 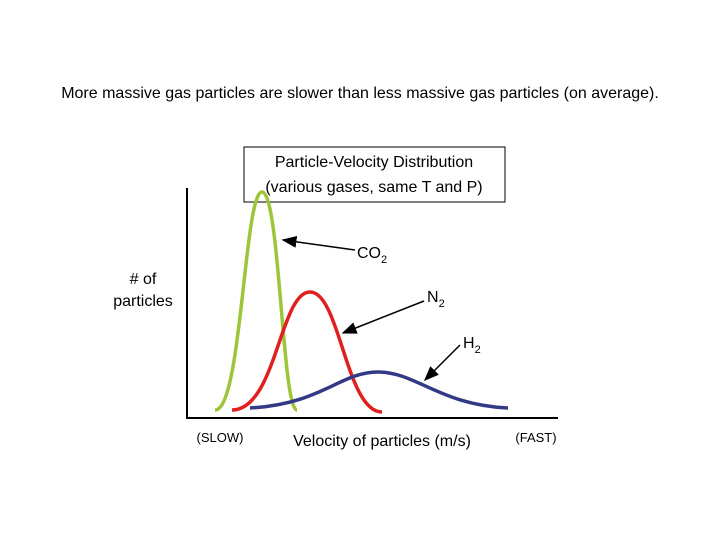 What do you see at coordinates (384, 260) in the screenshot?
I see `co2-subscript: 2` at bounding box center [384, 260].